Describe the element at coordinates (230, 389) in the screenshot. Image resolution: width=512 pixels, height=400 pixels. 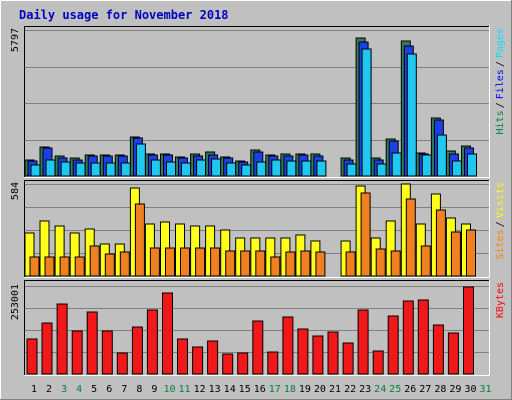
I see `day-label: 14` at that location.